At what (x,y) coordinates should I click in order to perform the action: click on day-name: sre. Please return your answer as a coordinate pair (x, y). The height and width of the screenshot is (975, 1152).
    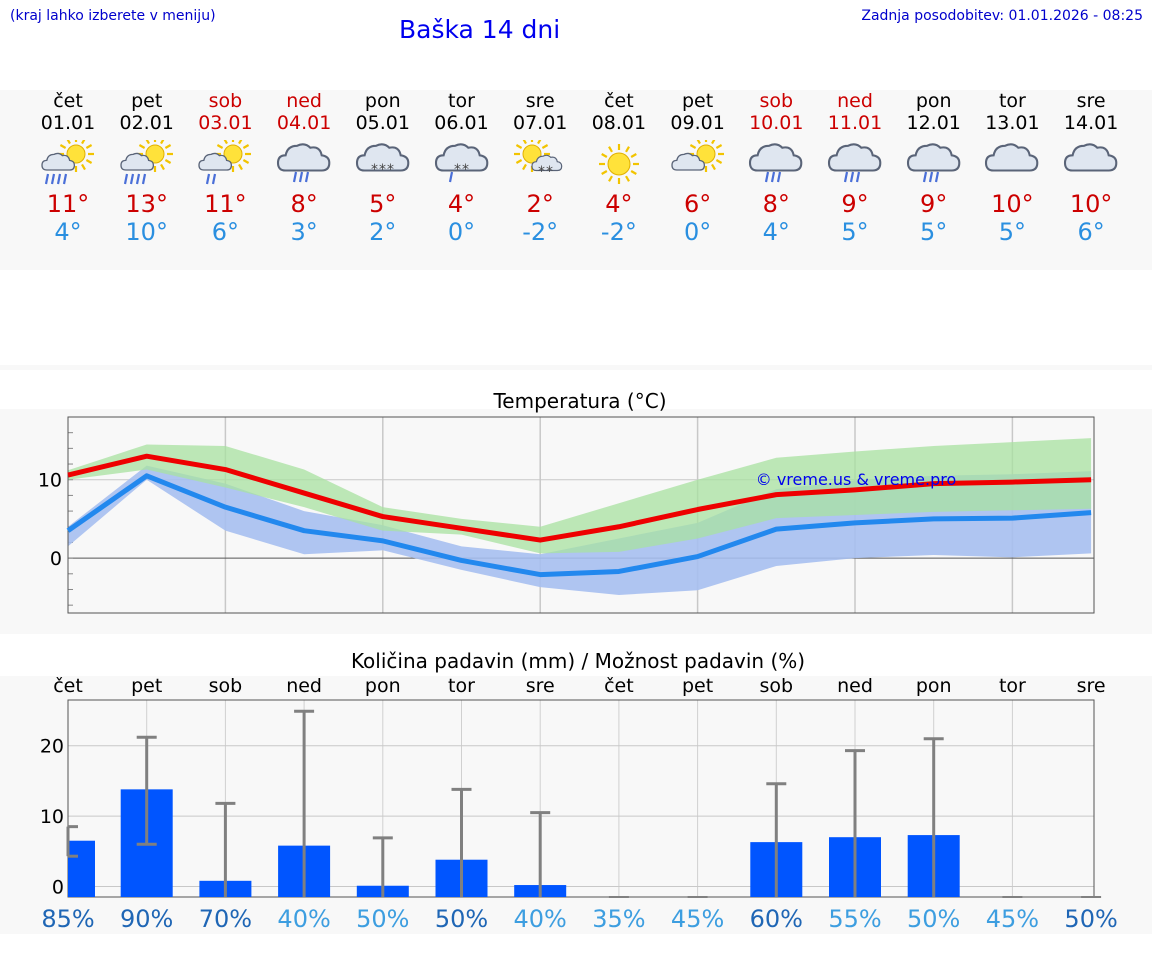
    Looking at the image, I should click on (1091, 101).